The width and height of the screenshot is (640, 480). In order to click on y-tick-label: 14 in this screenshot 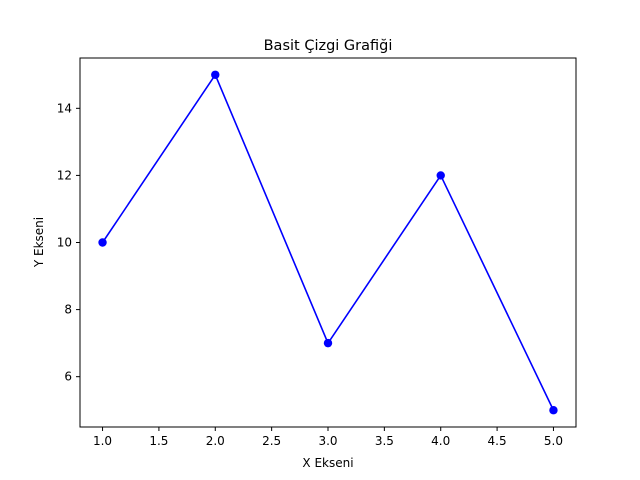, I will do `click(64, 108)`.